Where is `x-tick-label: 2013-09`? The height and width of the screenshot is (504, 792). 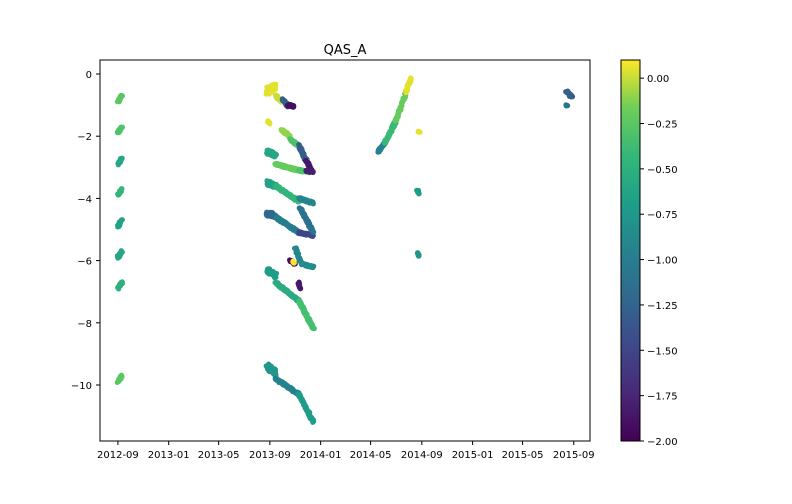
x-tick-label: 2013-09 is located at coordinates (270, 455).